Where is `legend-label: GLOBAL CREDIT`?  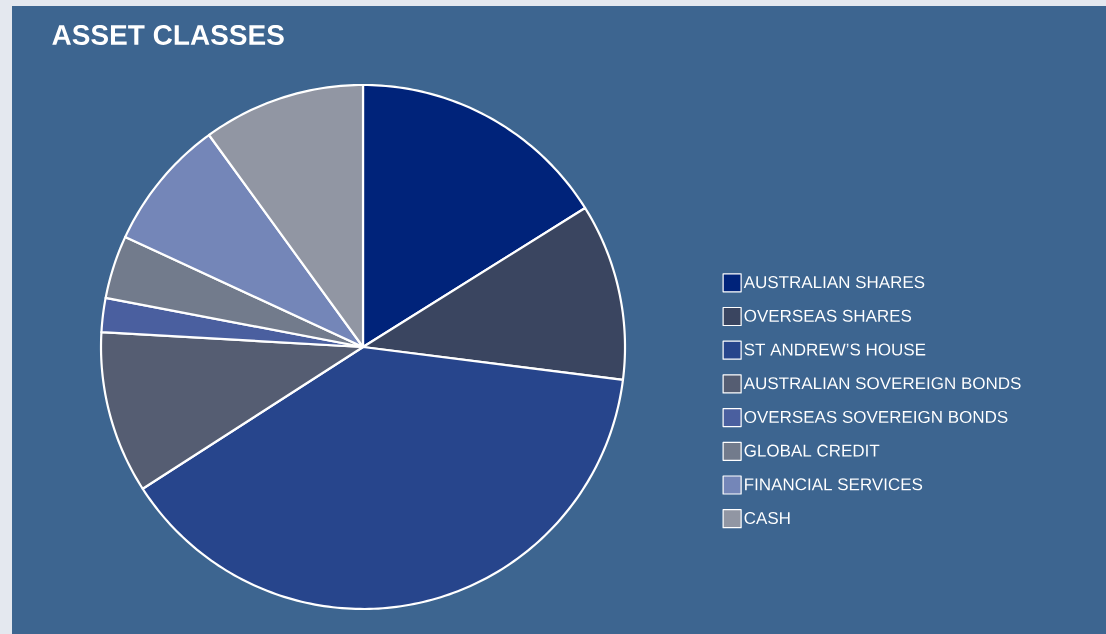 legend-label: GLOBAL CREDIT is located at coordinates (812, 450).